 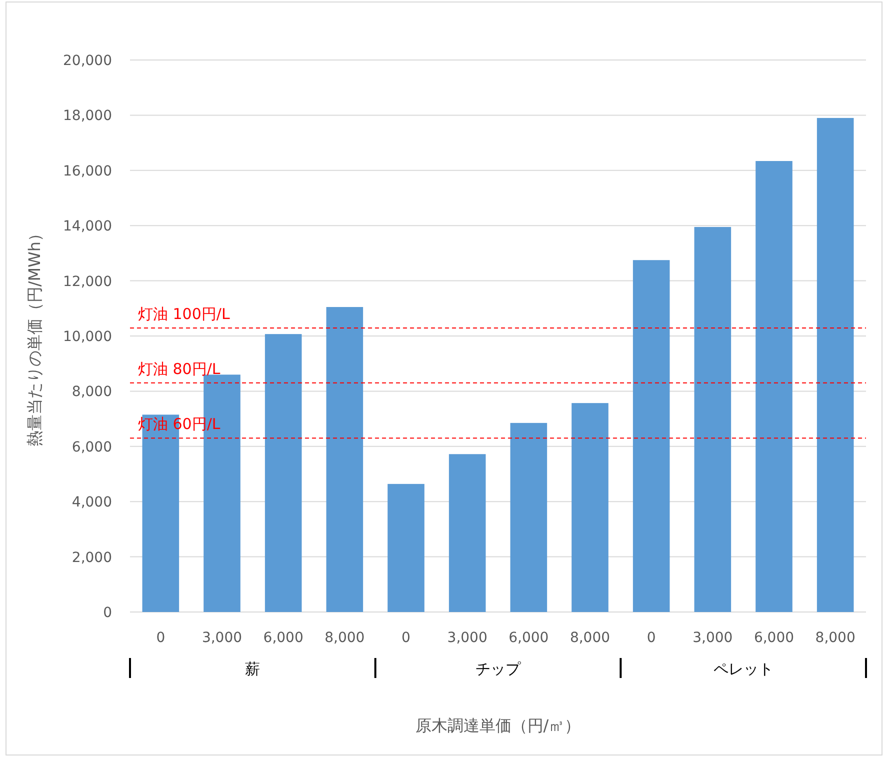 What do you see at coordinates (87, 171) in the screenshot?
I see `y-tick-label: 16,000` at bounding box center [87, 171].